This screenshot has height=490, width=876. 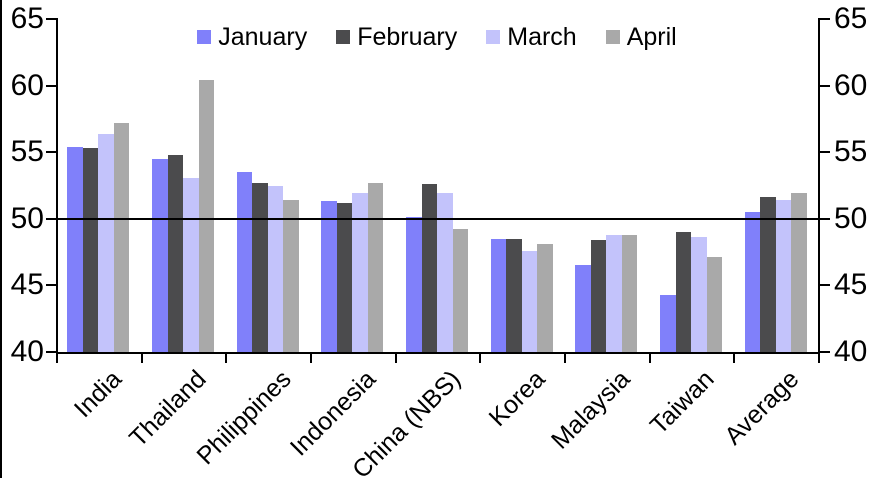 What do you see at coordinates (783, 276) in the screenshot?
I see `bar-march-average` at bounding box center [783, 276].